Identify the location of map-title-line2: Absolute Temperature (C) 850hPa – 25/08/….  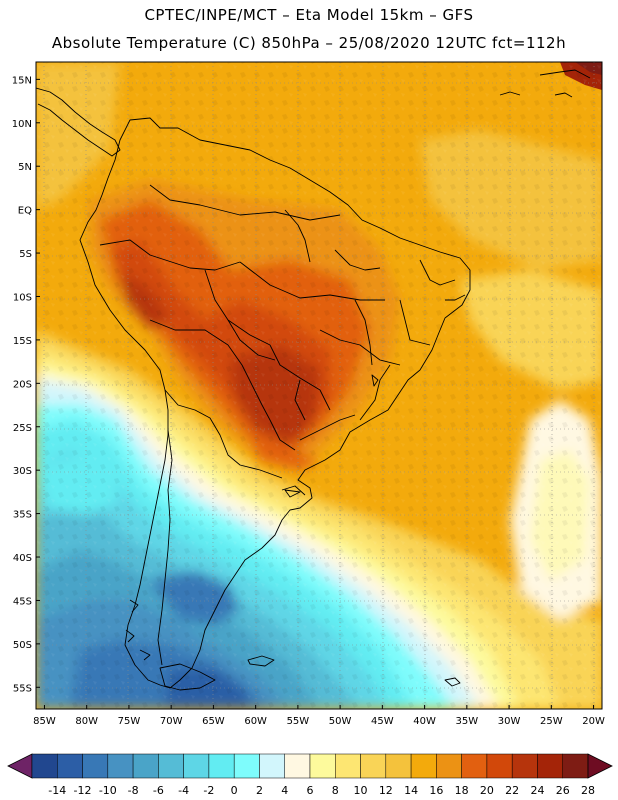
(309, 43).